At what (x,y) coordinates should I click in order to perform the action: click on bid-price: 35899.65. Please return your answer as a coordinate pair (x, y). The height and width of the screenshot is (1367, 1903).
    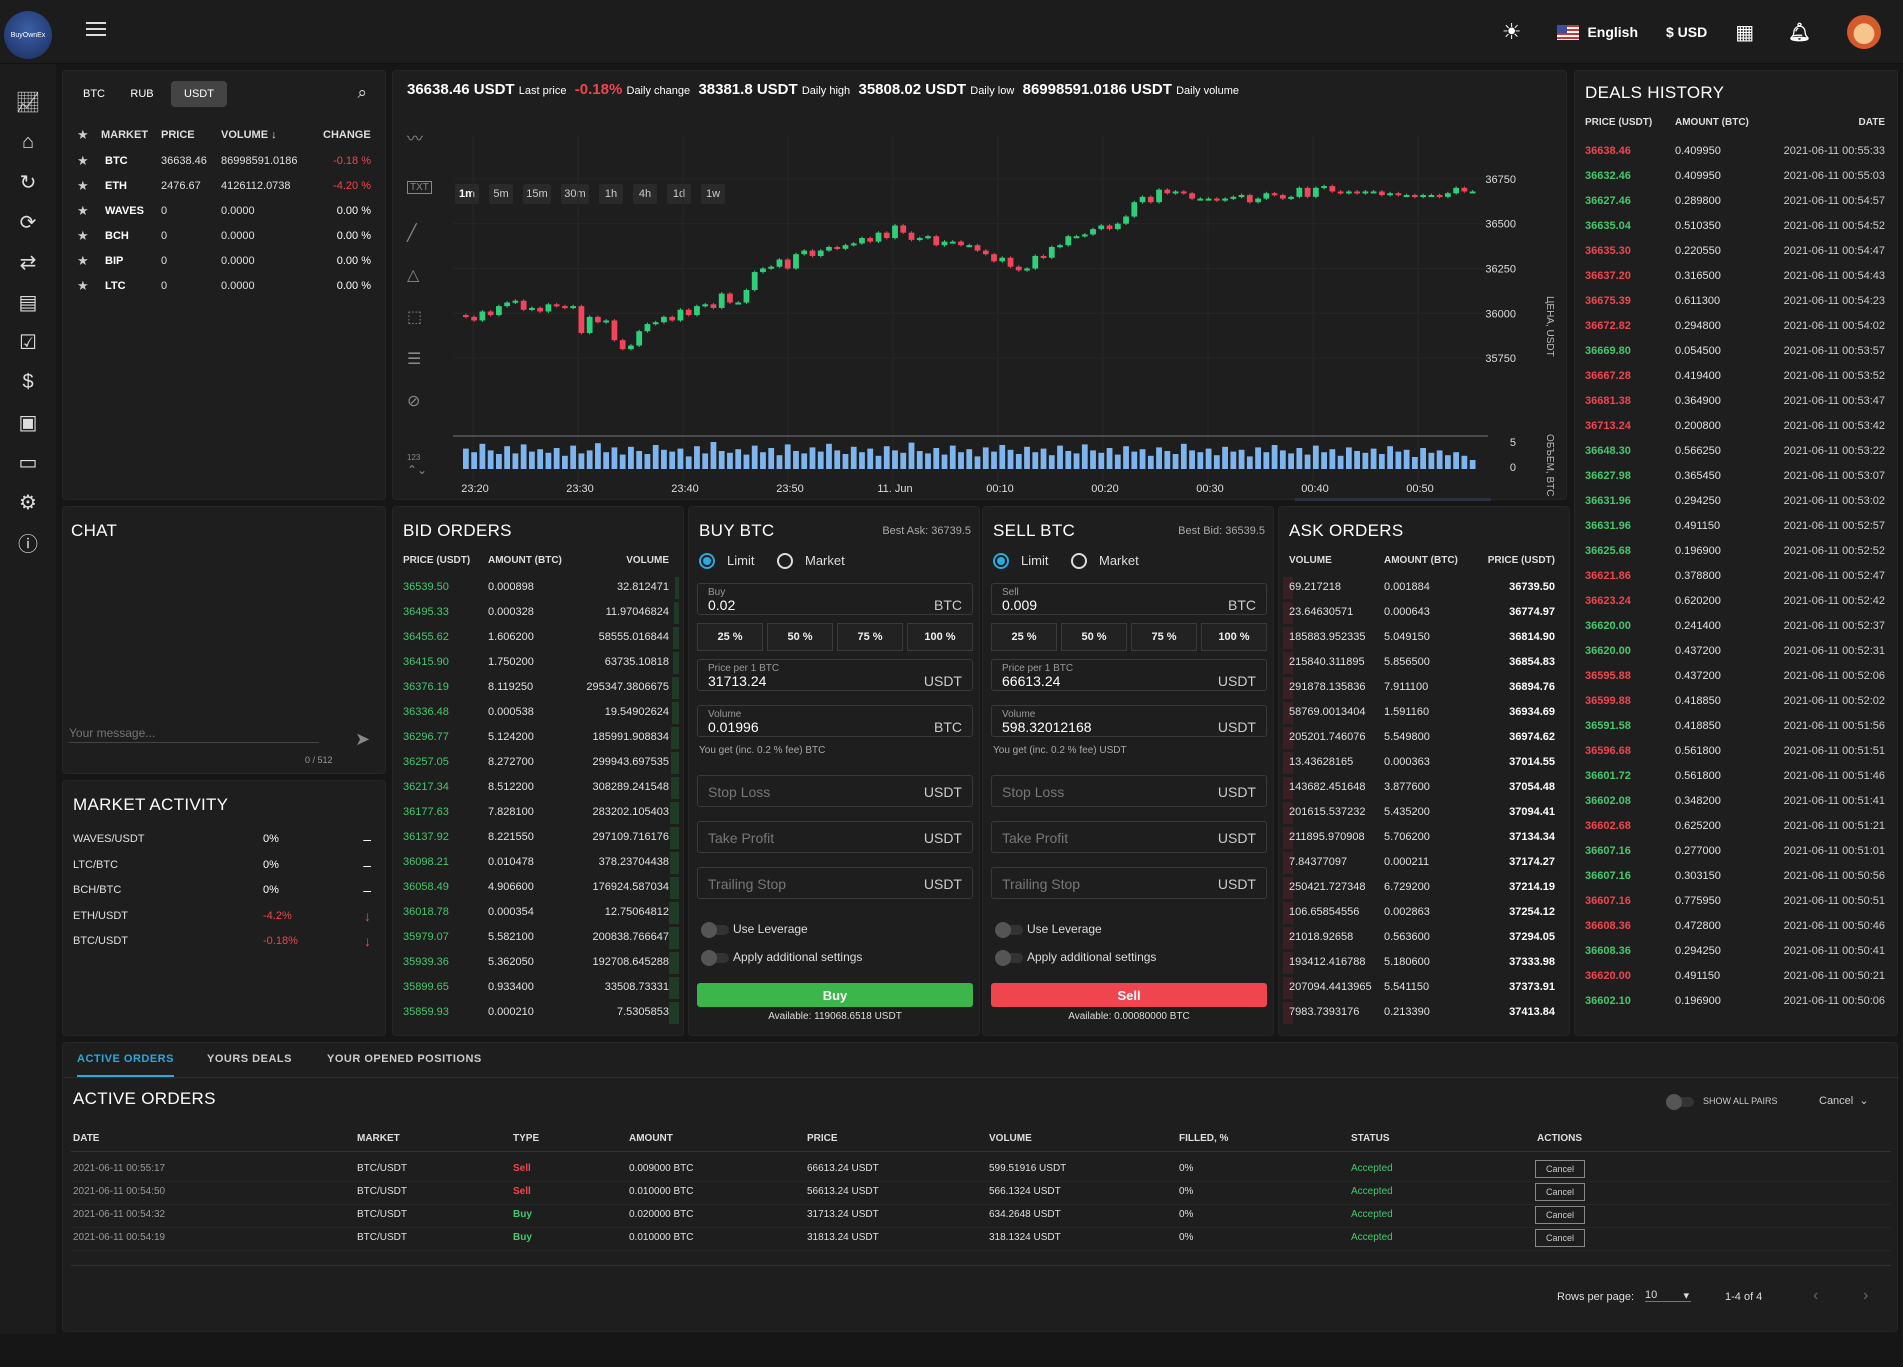
    Looking at the image, I should click on (426, 987).